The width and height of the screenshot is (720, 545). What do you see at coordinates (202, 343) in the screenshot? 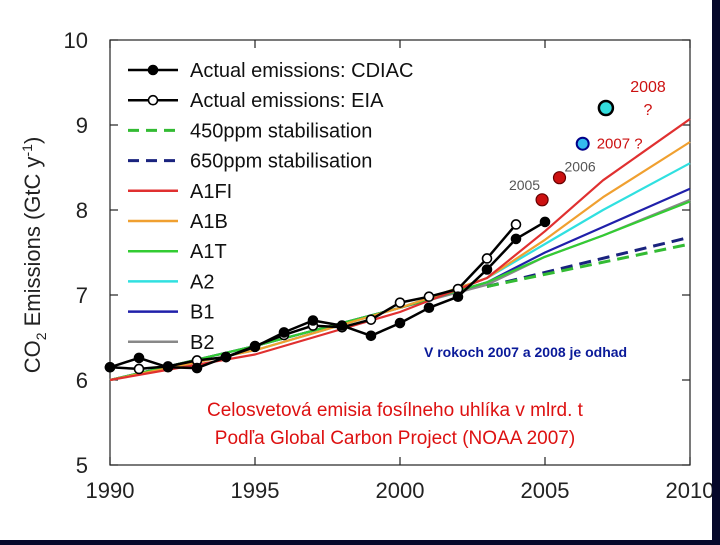
I see `legend-label: B2` at bounding box center [202, 343].